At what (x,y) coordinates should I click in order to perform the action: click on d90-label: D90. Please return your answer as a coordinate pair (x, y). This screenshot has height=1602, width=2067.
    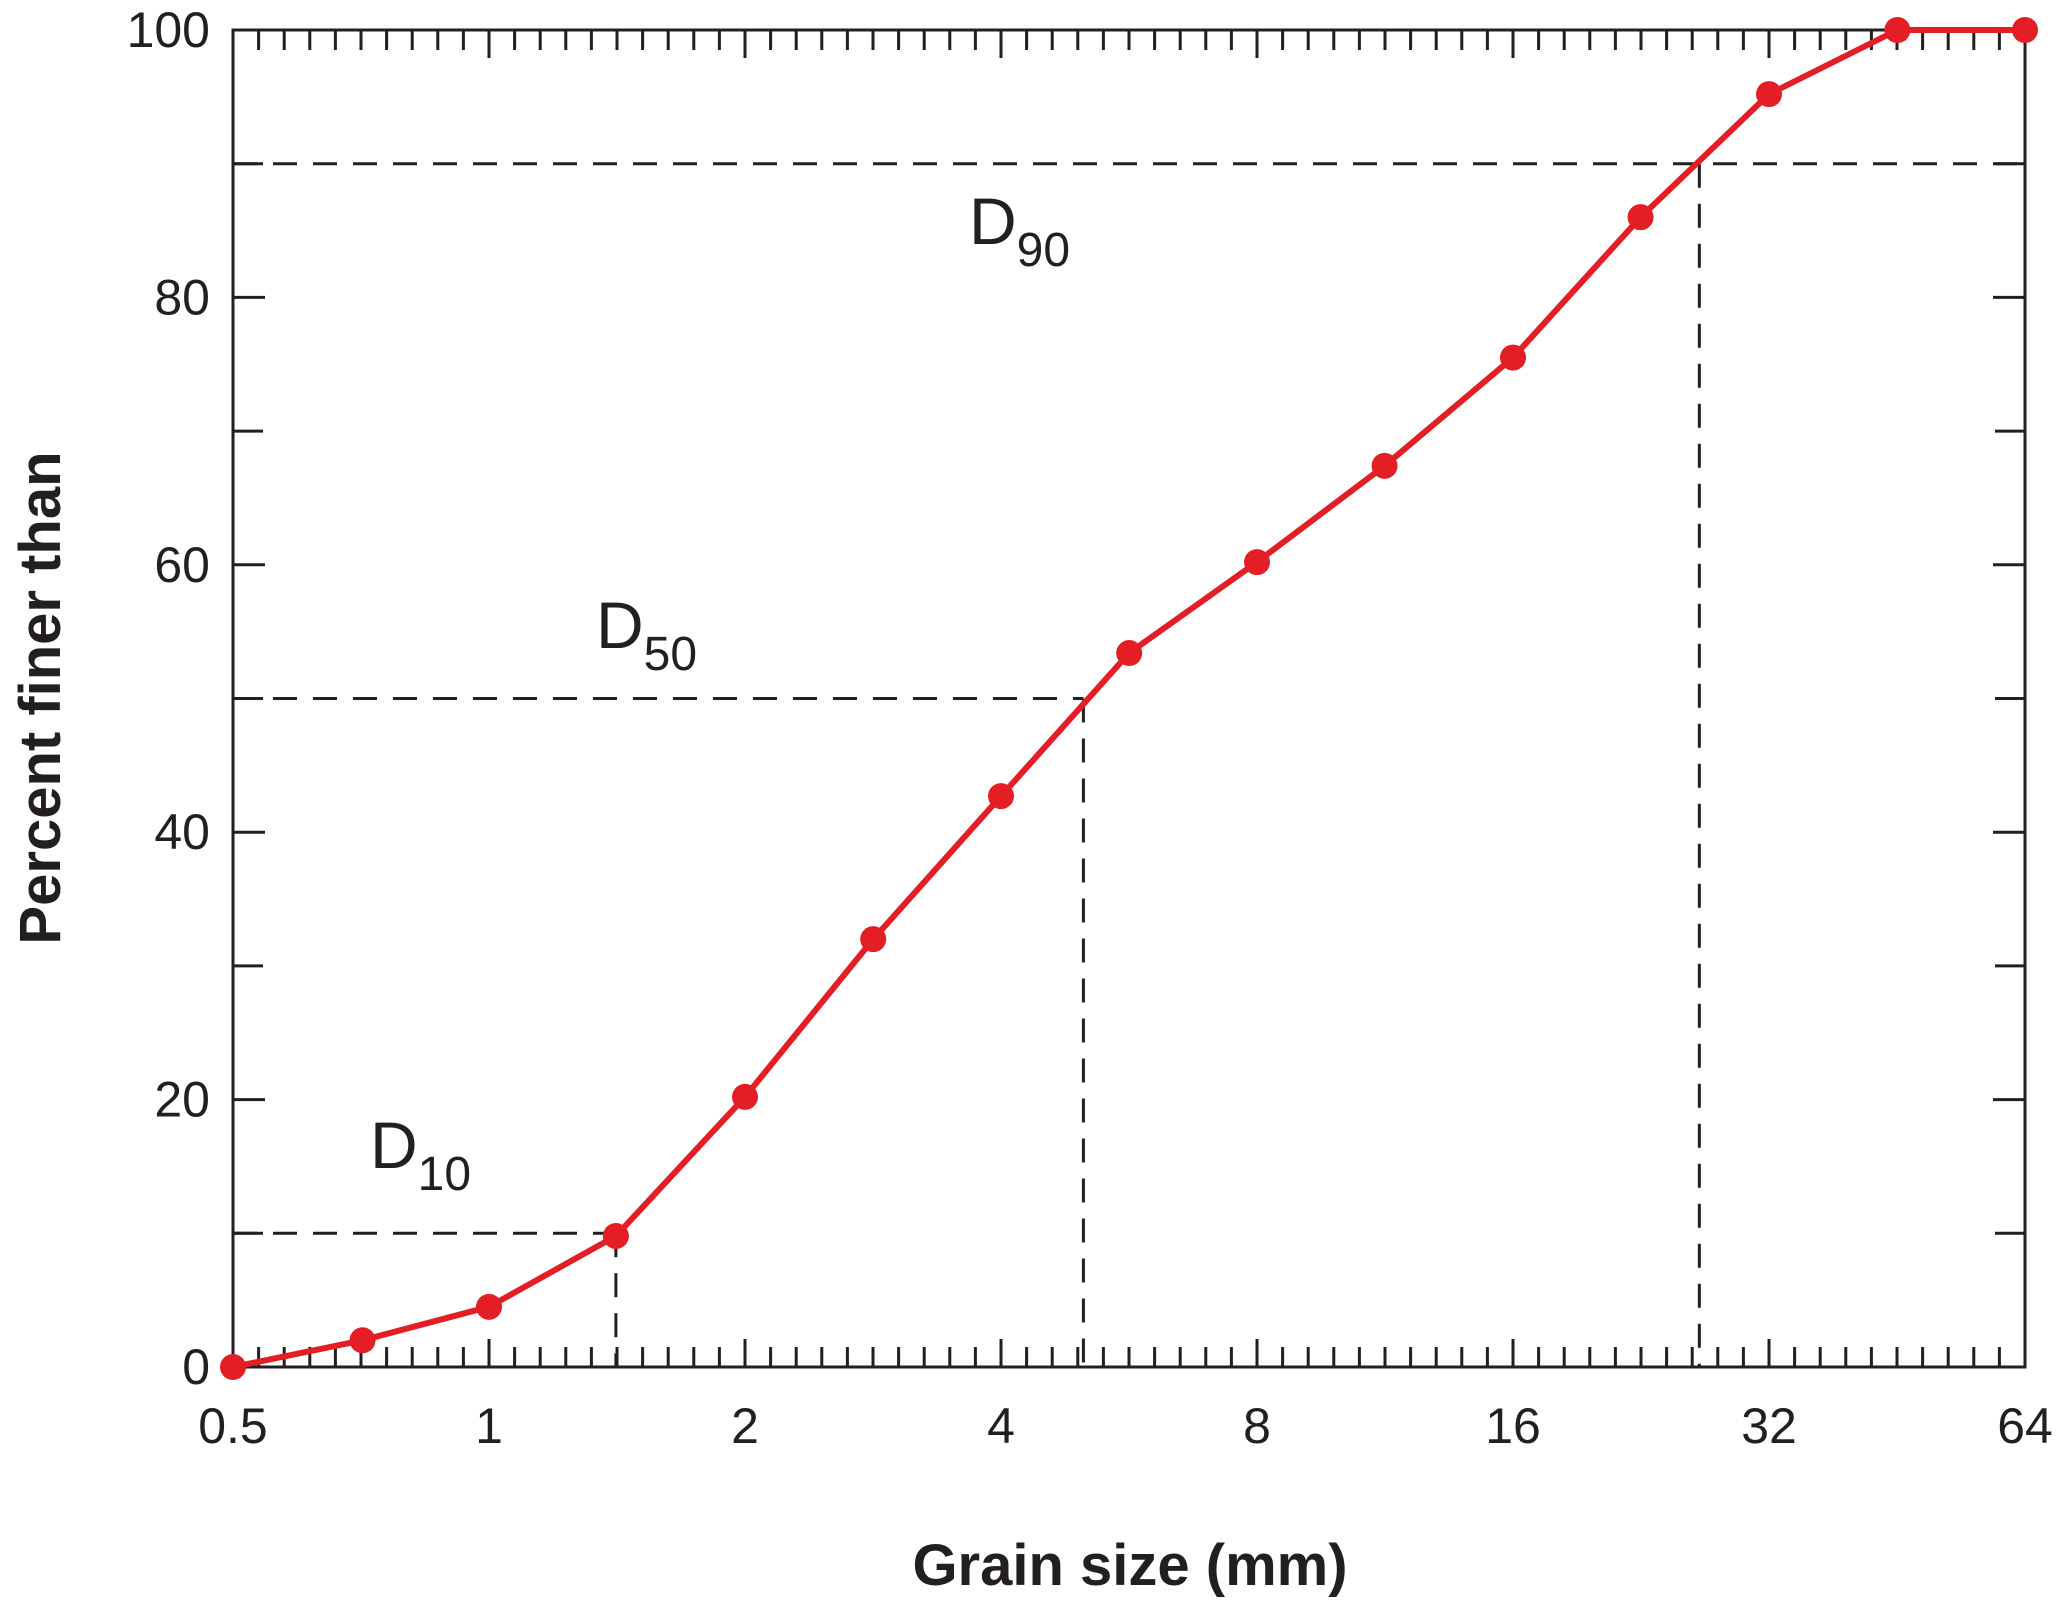
    Looking at the image, I should click on (1019, 230).